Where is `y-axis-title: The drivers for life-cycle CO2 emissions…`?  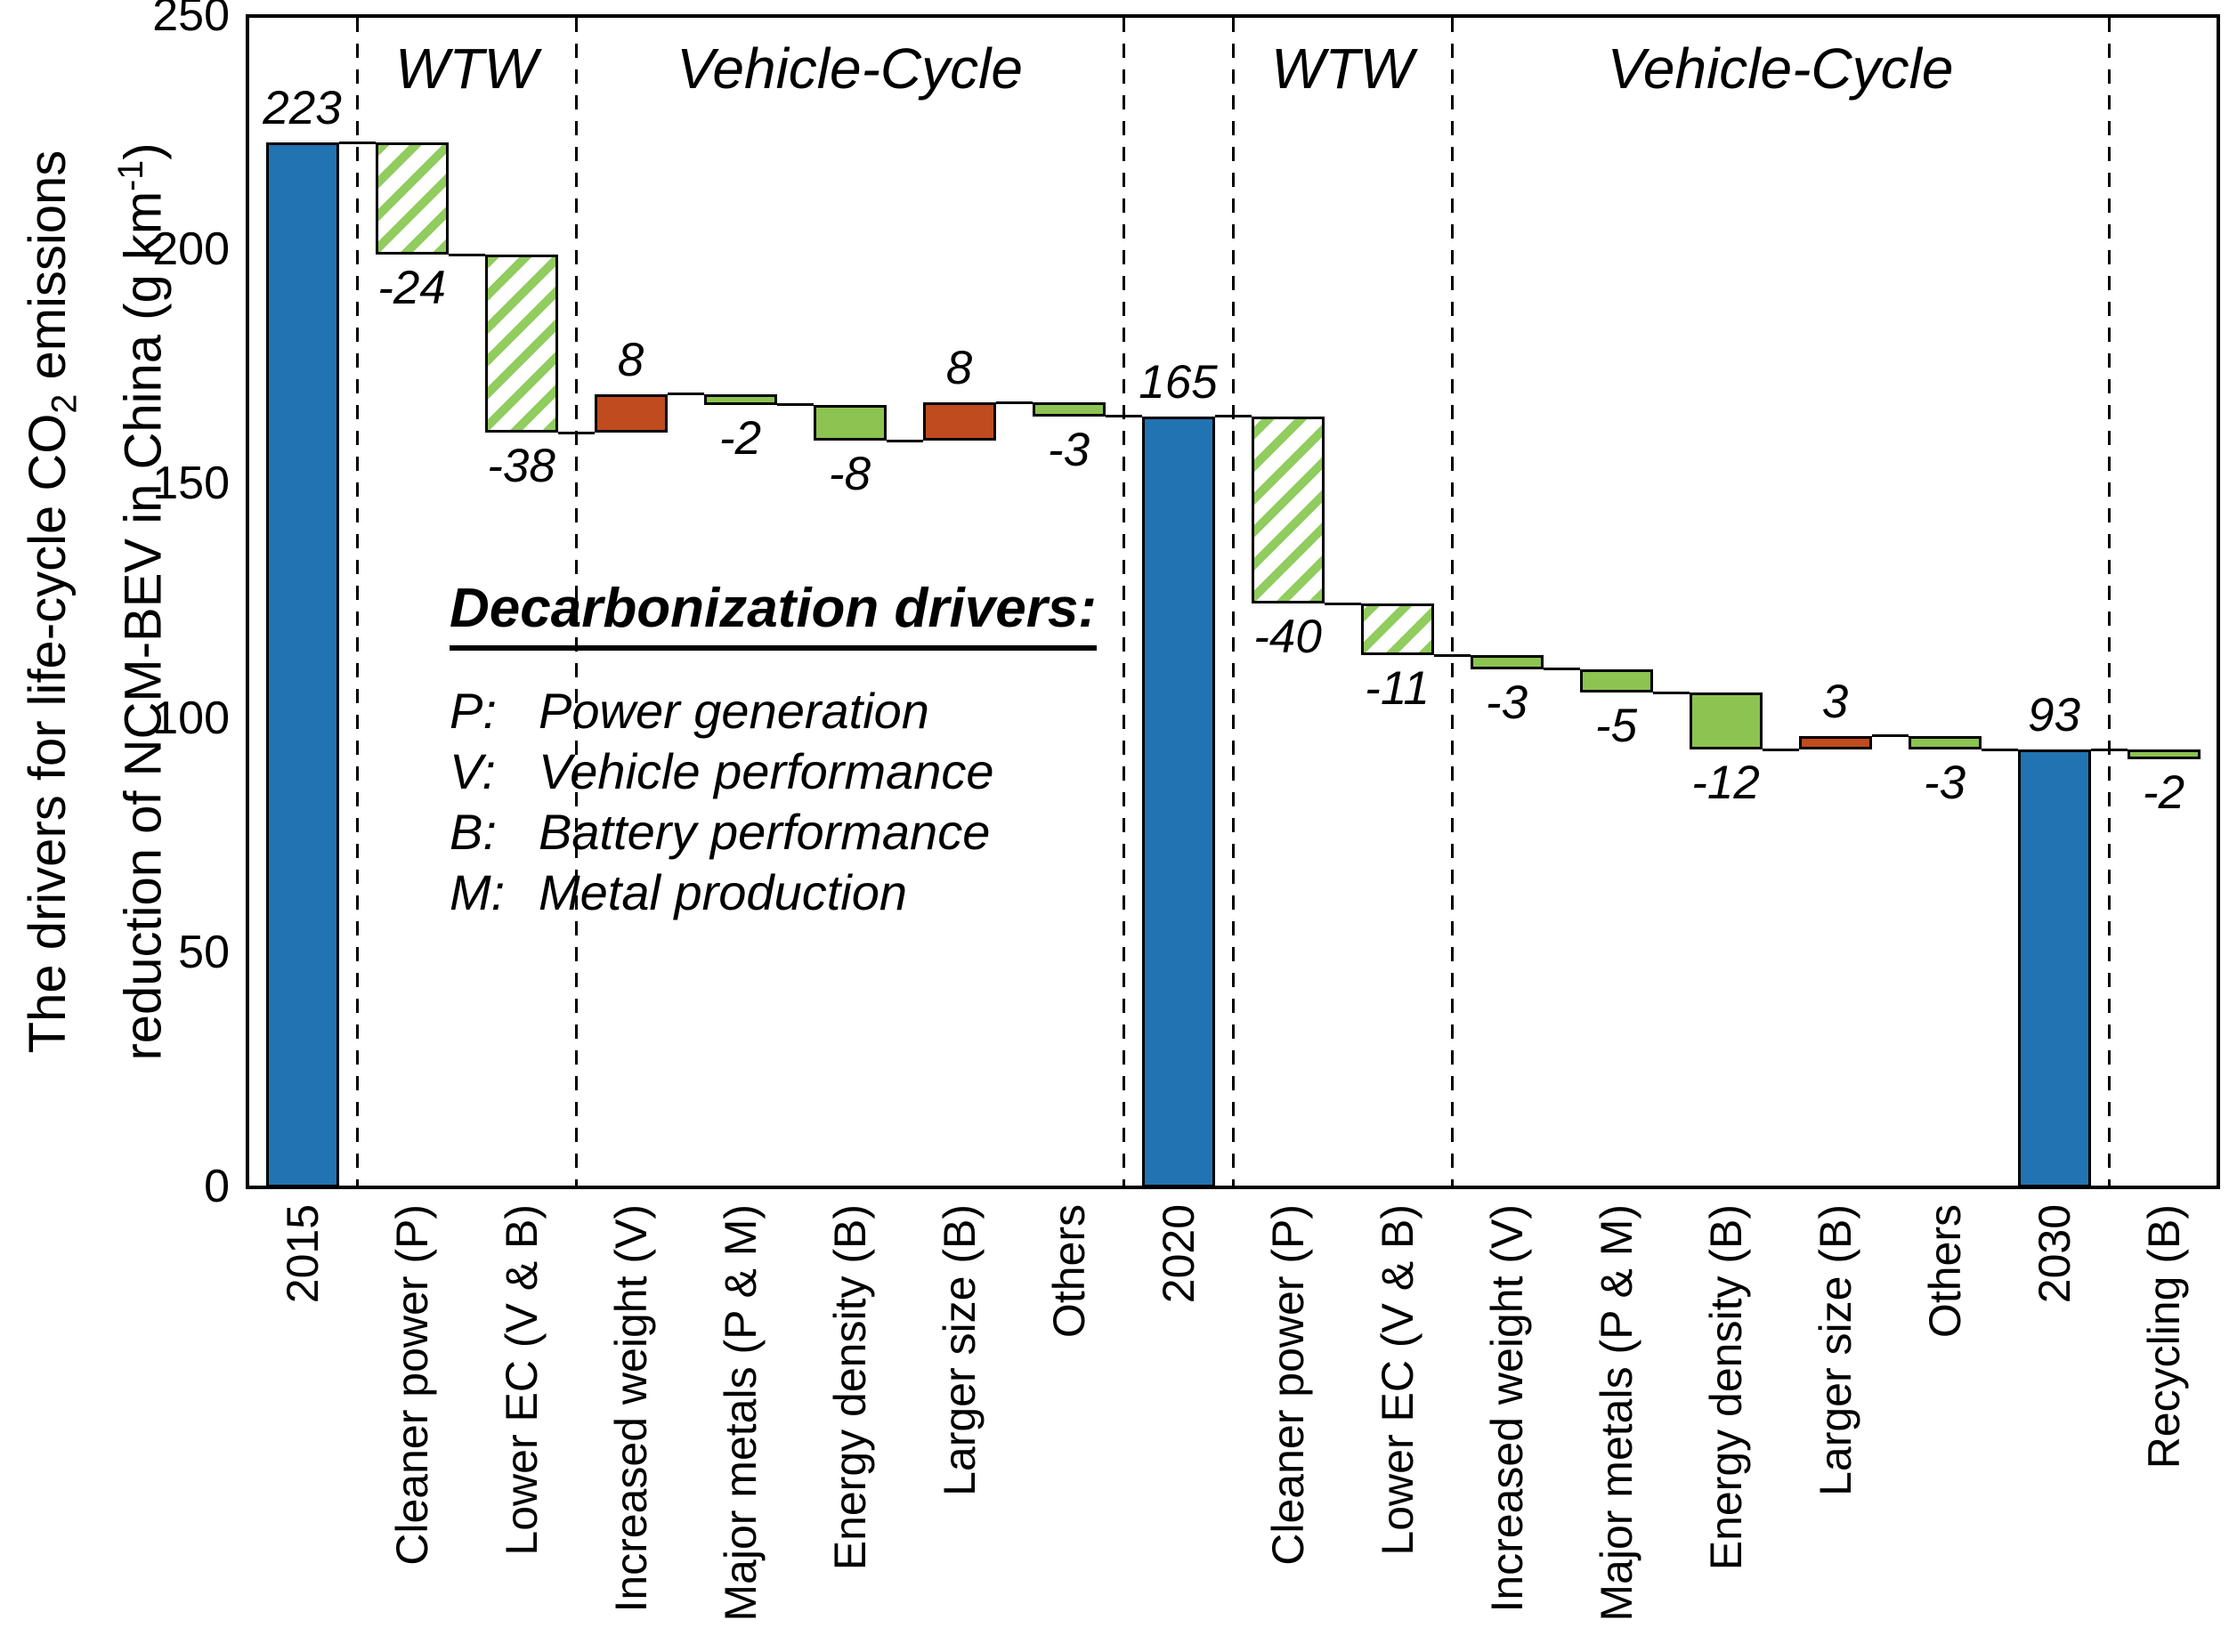 y-axis-title: The drivers for life-cycle CO2 emissions… is located at coordinates (93, 601).